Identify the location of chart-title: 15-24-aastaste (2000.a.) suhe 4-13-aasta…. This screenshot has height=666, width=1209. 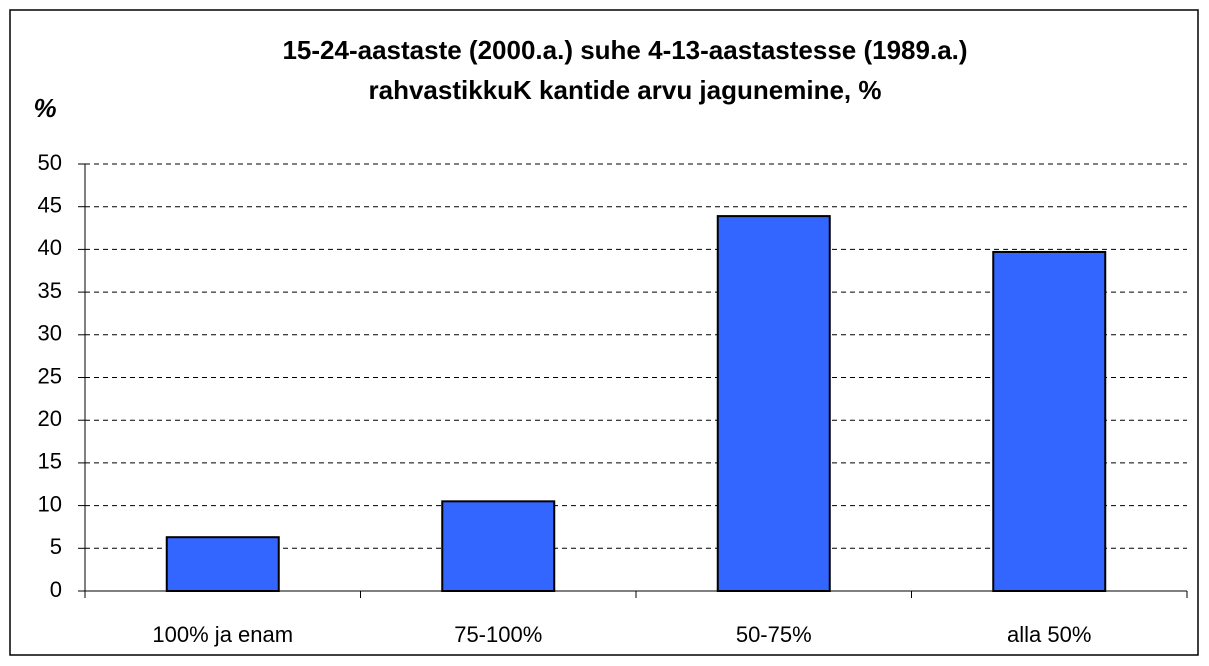
(624, 50).